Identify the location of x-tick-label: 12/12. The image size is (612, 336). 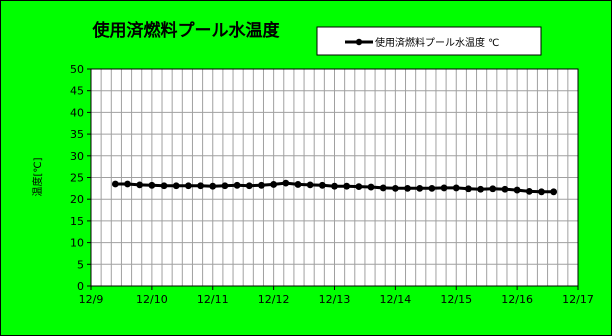
(274, 299).